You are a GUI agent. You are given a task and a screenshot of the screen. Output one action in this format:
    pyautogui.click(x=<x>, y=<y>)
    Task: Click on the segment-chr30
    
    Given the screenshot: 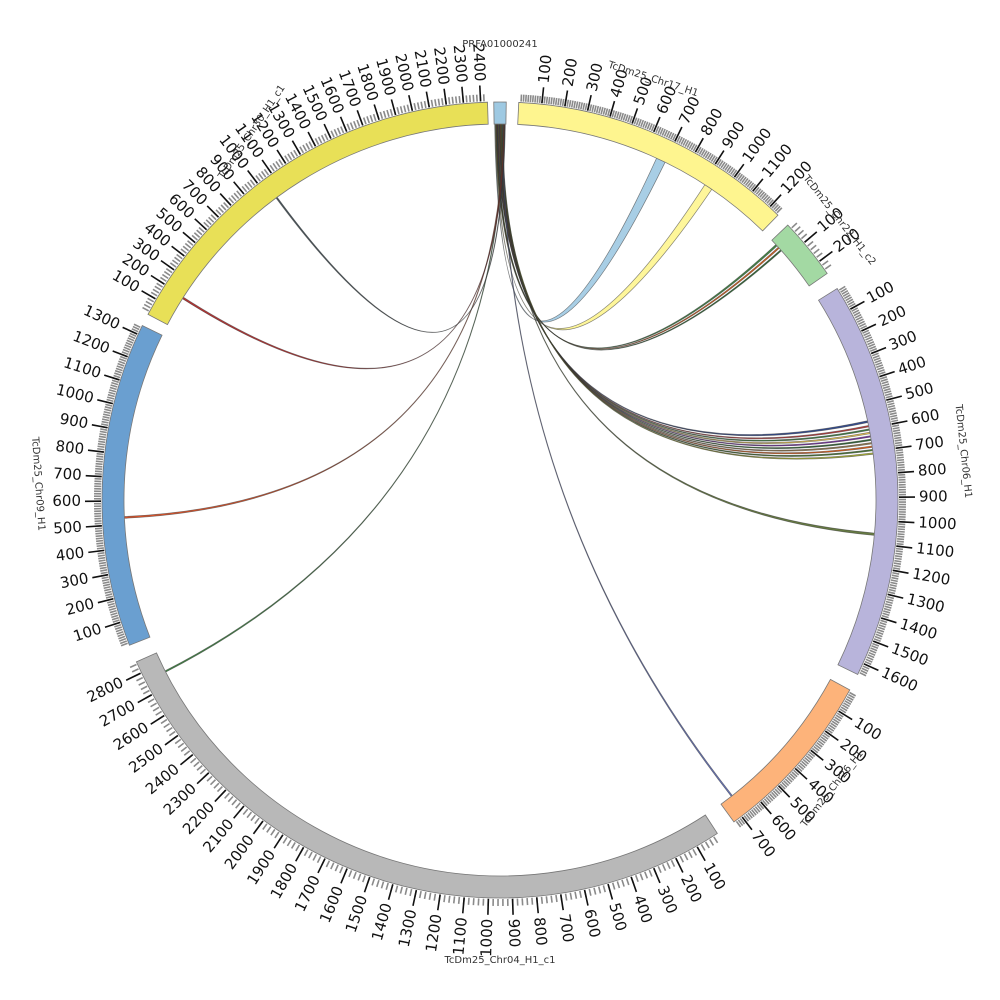 What is the action you would take?
    pyautogui.click(x=318, y=213)
    